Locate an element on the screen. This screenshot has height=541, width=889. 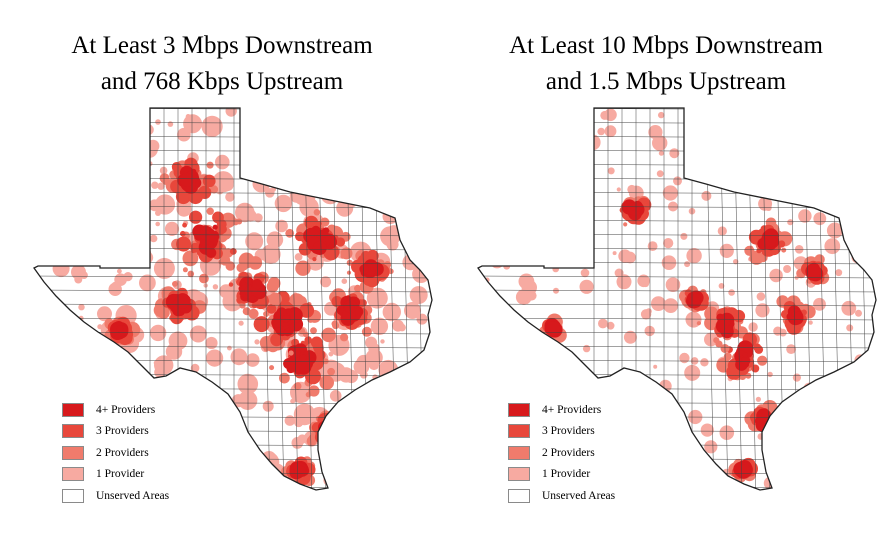
map-title-line1: At Least 10 Mbps Downstream is located at coordinates (666, 45).